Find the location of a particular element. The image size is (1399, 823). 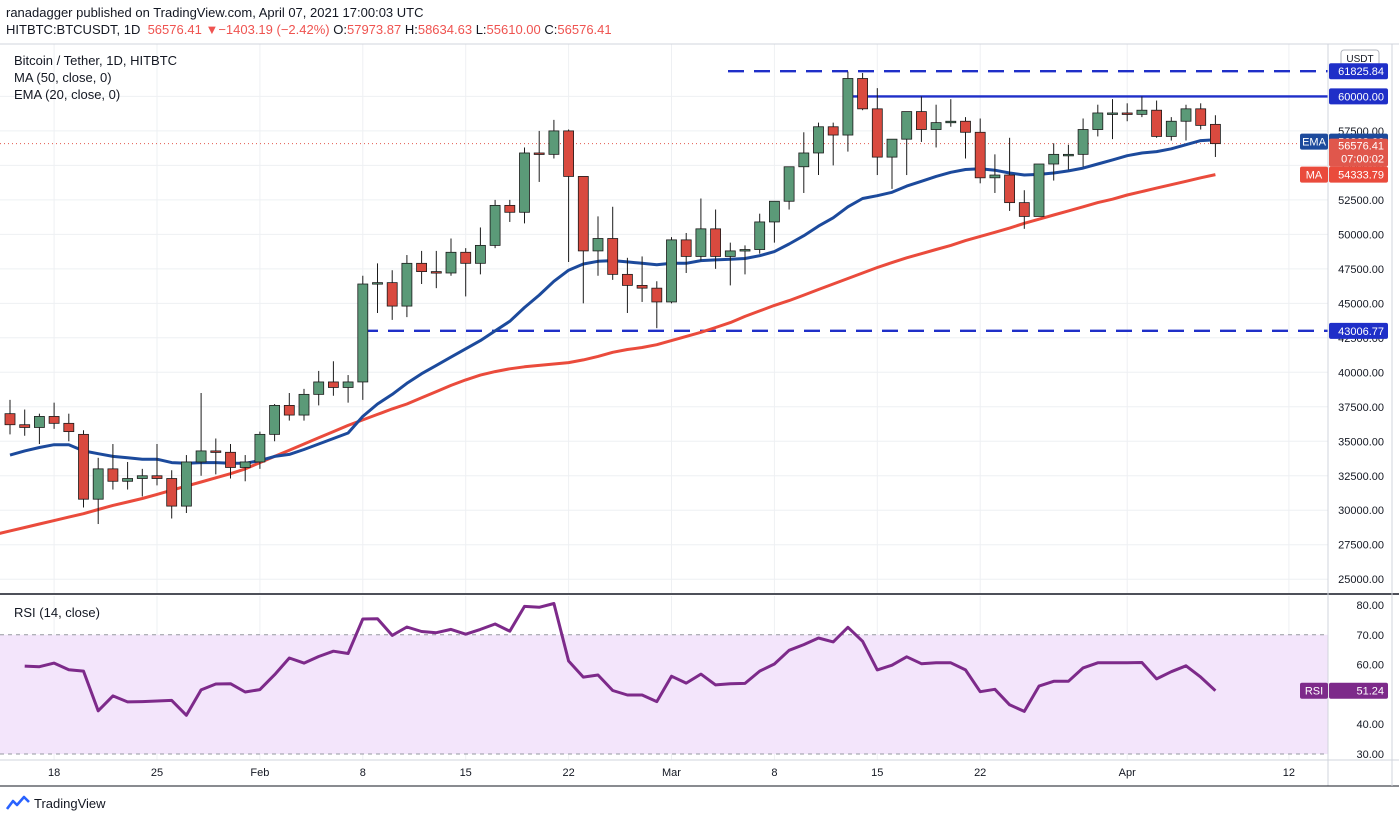

tag-level-high: 61825.84 is located at coordinates (1358, 71).